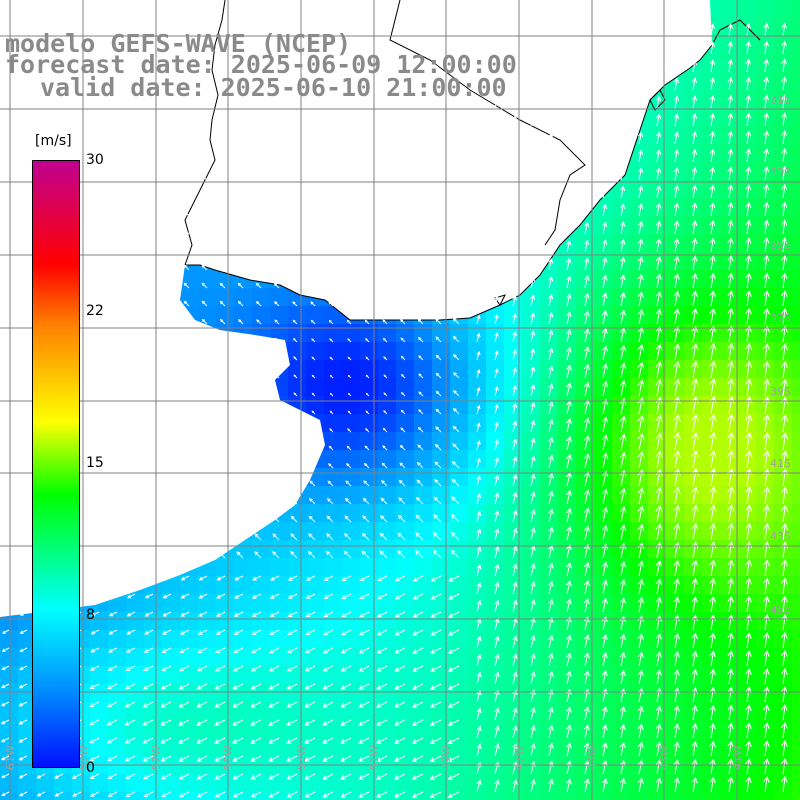  What do you see at coordinates (90, 615) in the screenshot?
I see `legend-tick-8: 8` at bounding box center [90, 615].